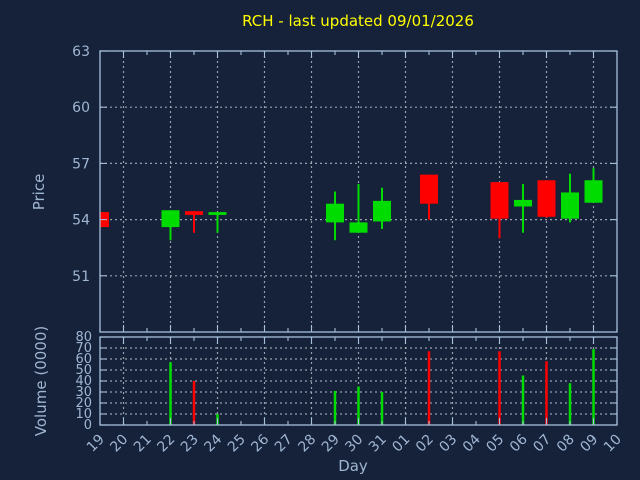  What do you see at coordinates (382, 387) in the screenshot?
I see `volume-series` at bounding box center [382, 387].